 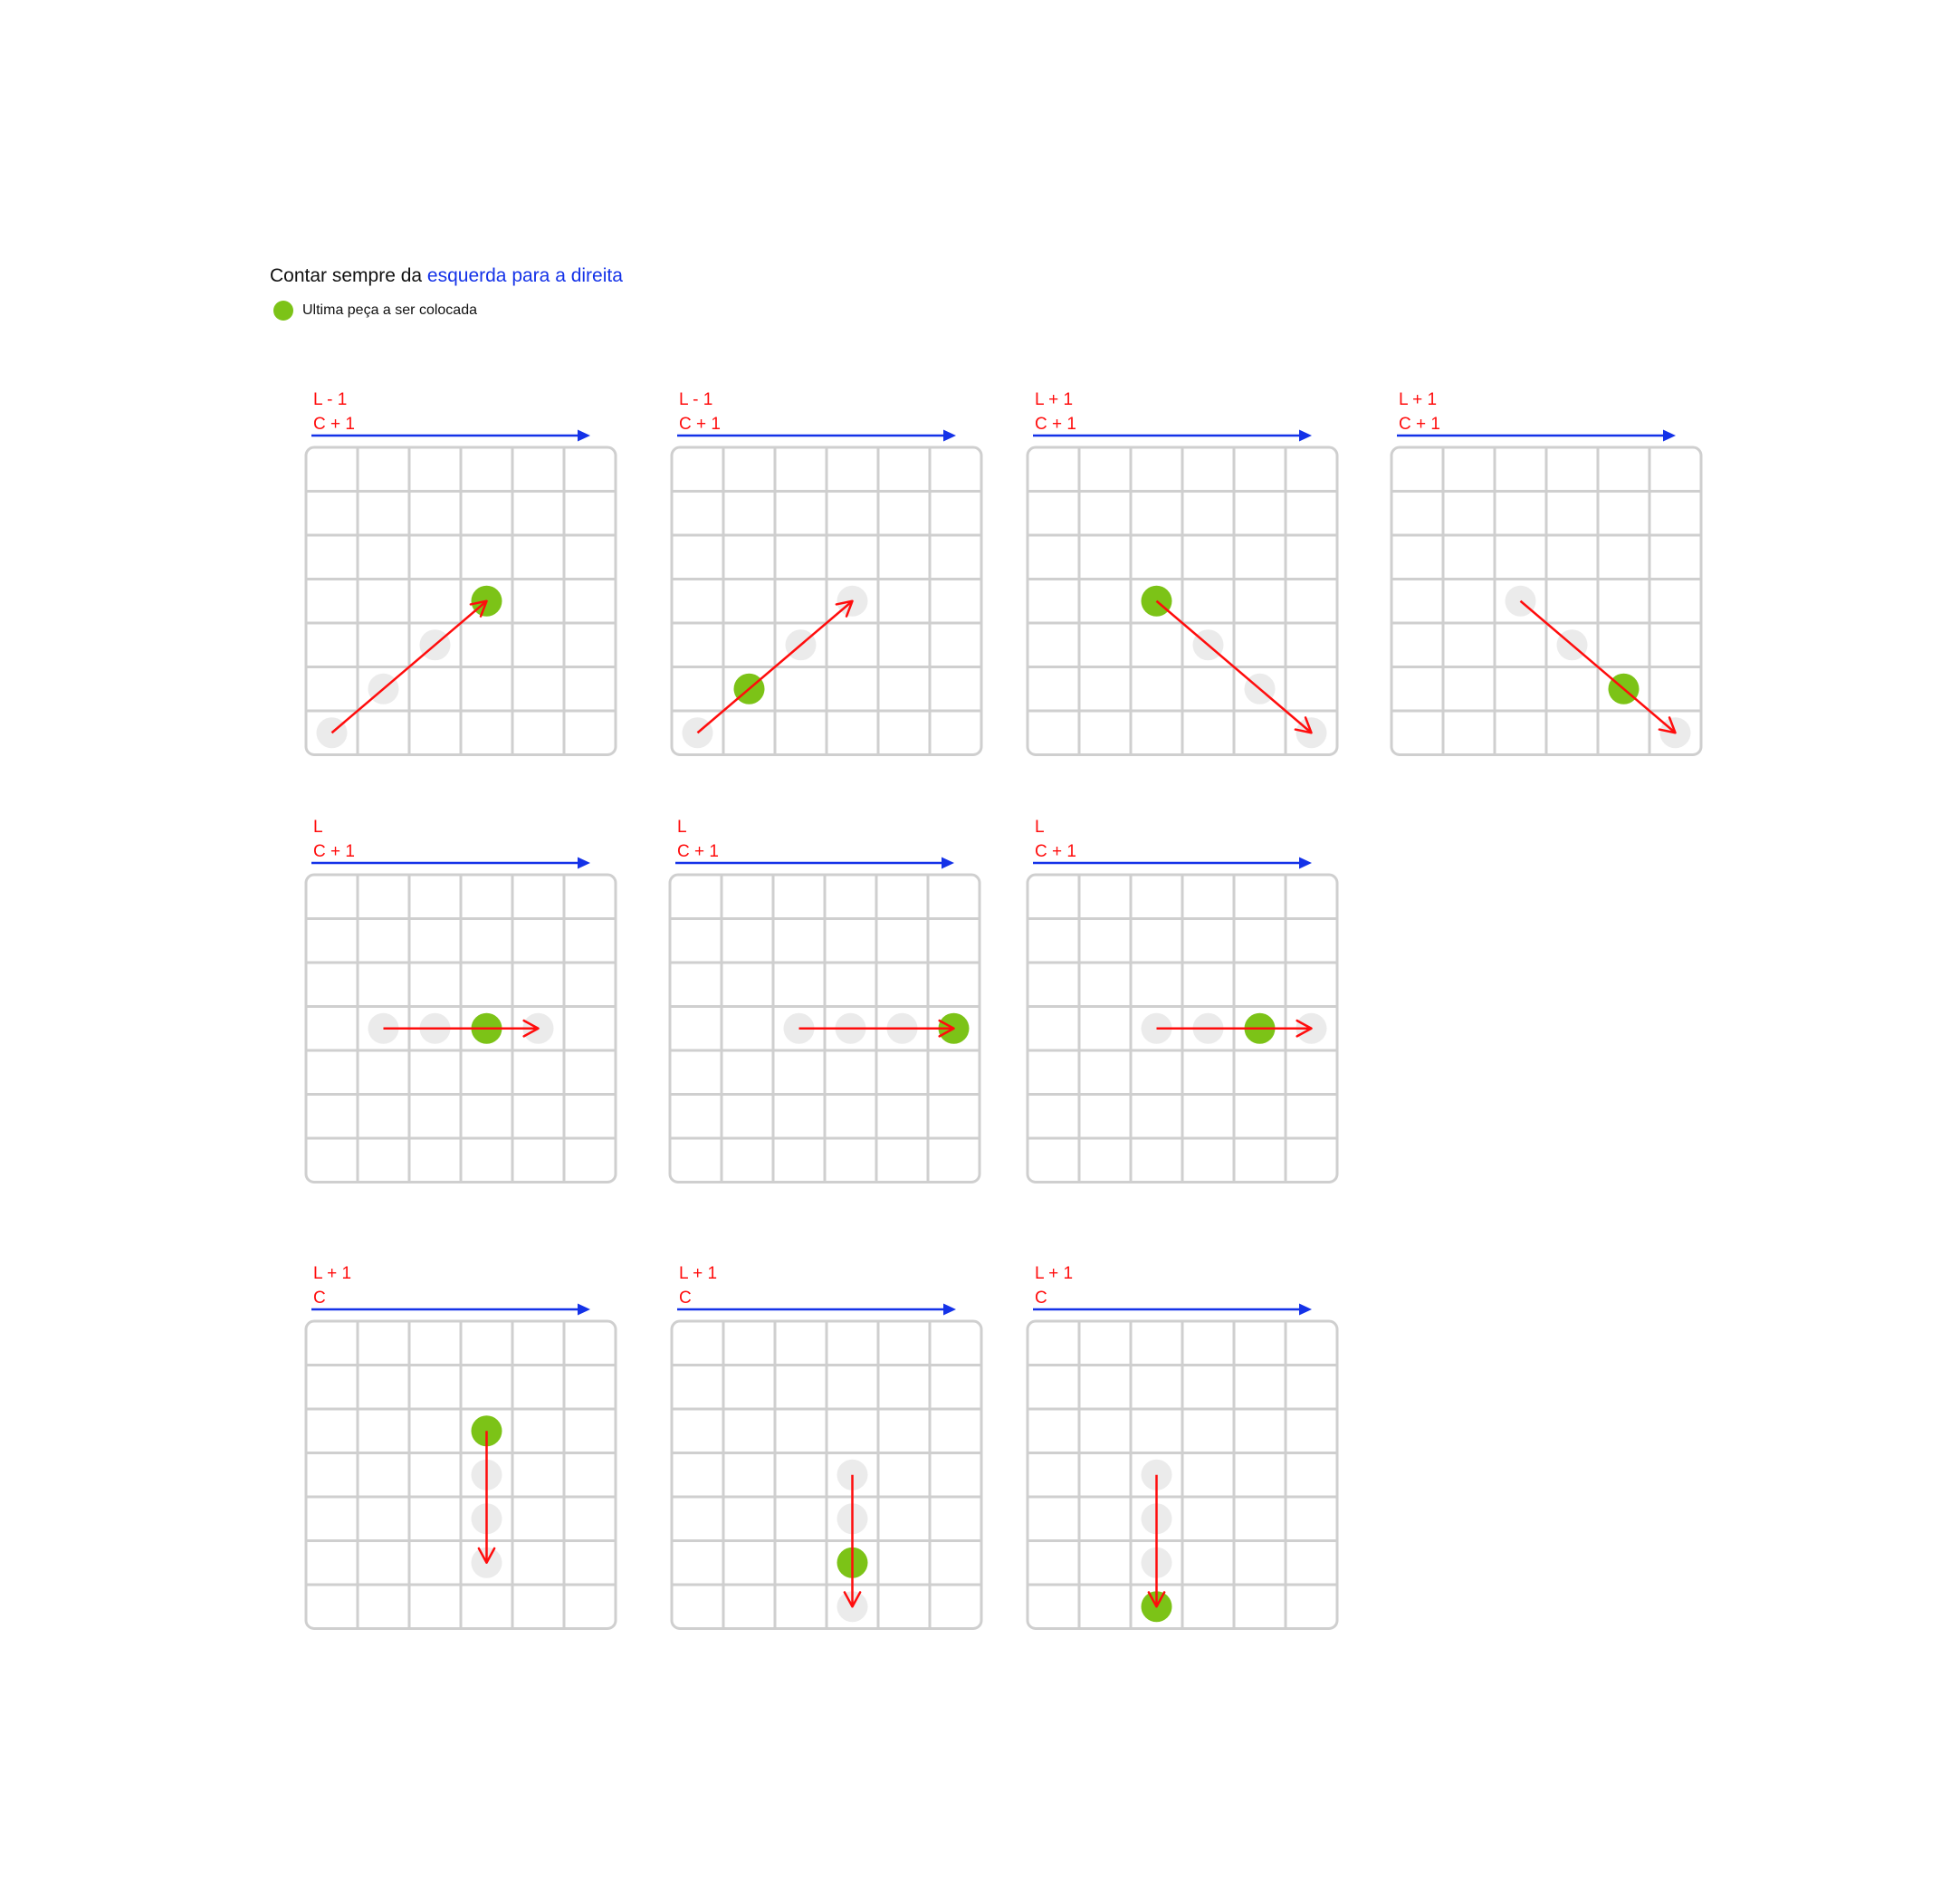 What do you see at coordinates (389, 310) in the screenshot?
I see `legend-label: Ultima peça a ser colocada` at bounding box center [389, 310].